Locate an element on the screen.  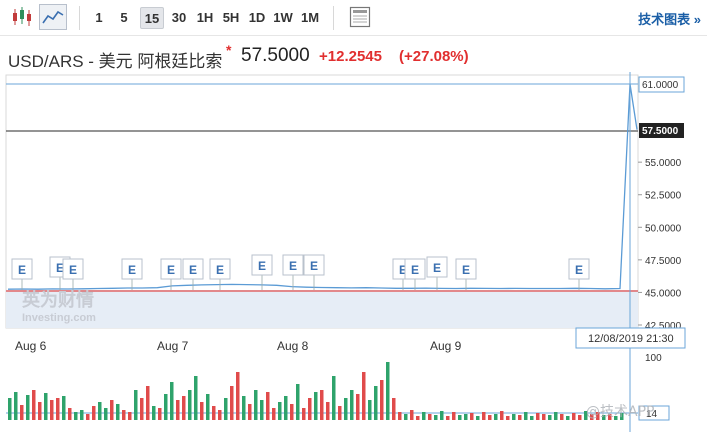
interval-5: 5 is located at coordinates (124, 17).